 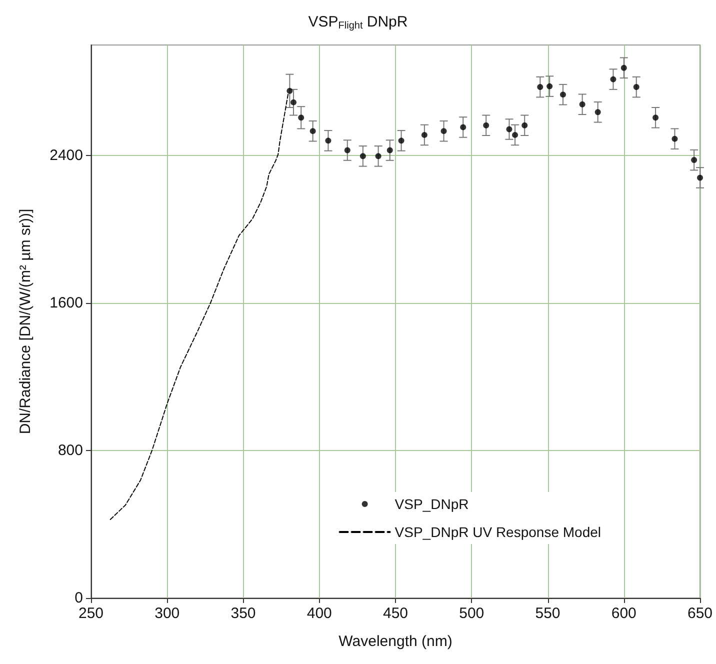 I want to click on x-tick-label: 350, so click(x=243, y=613).